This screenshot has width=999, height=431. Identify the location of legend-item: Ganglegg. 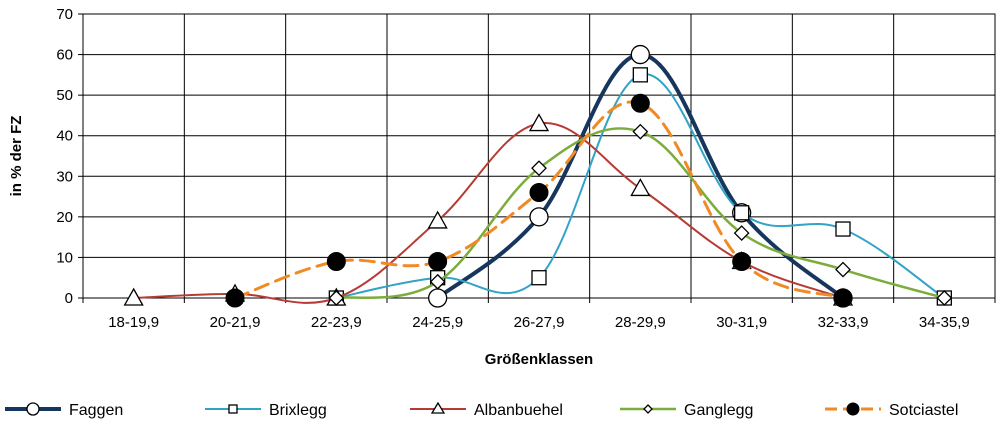
(686, 410).